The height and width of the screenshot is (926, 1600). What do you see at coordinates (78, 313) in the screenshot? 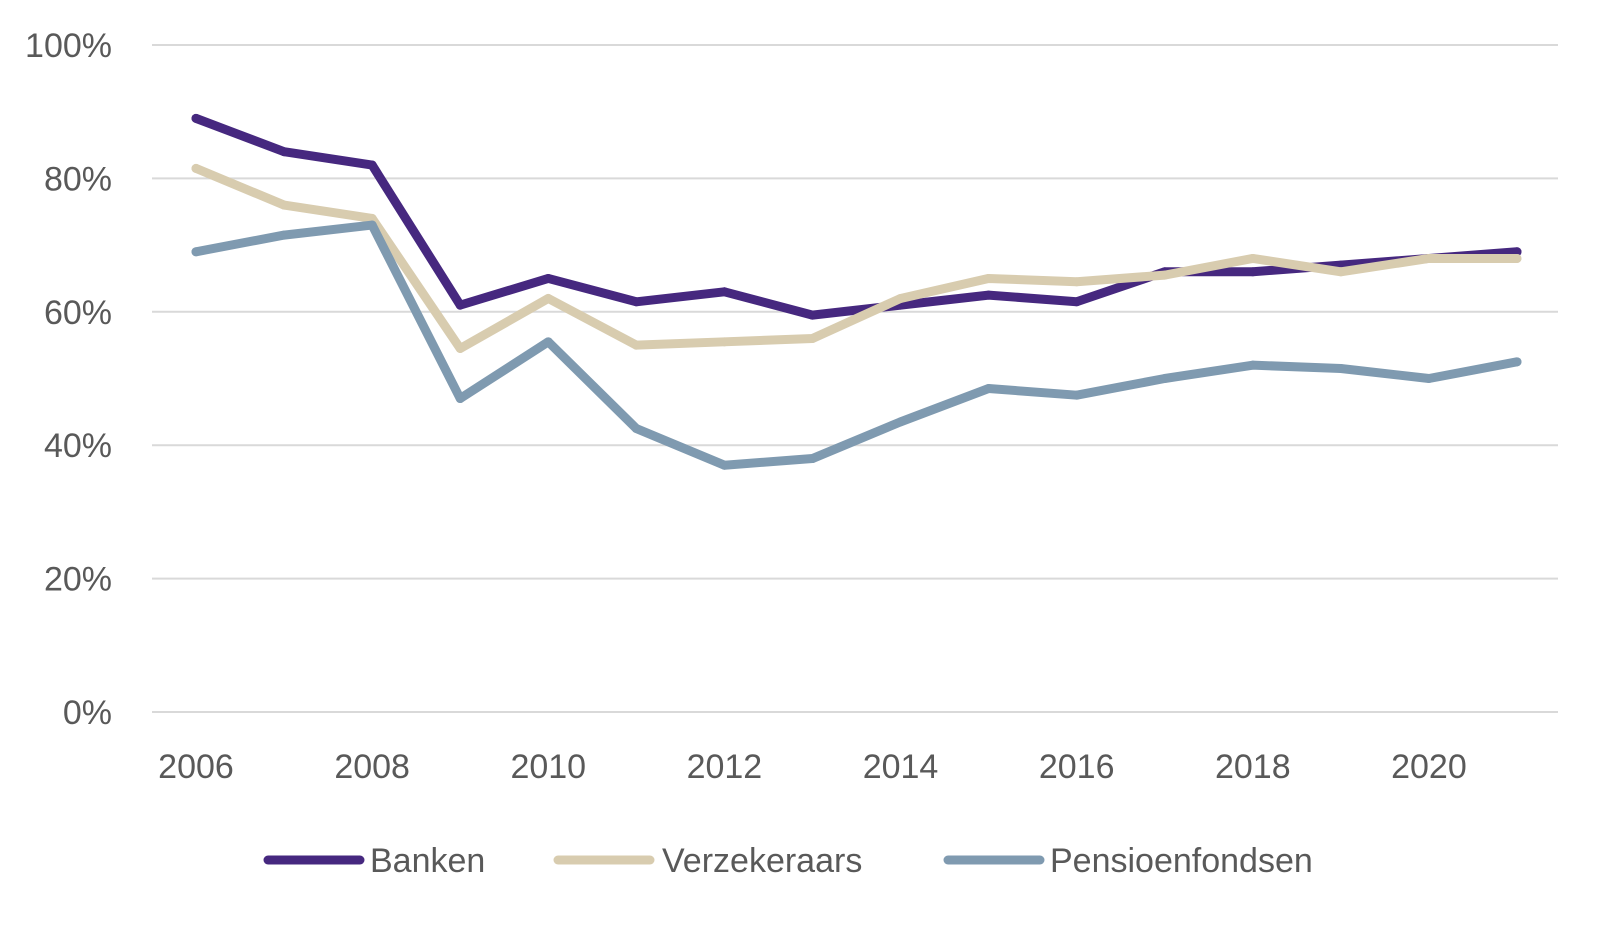
I see `y-tick-label: 60%` at bounding box center [78, 313].